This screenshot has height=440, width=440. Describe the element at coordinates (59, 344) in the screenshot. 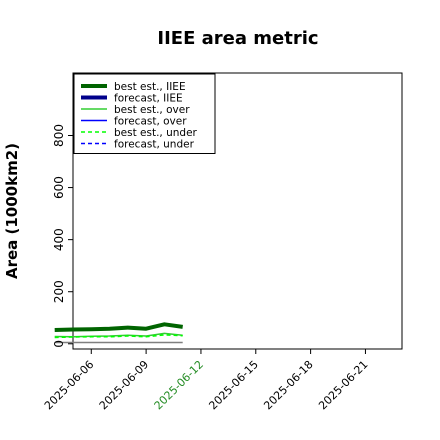

I see `y-tick-label-0: 0` at that location.